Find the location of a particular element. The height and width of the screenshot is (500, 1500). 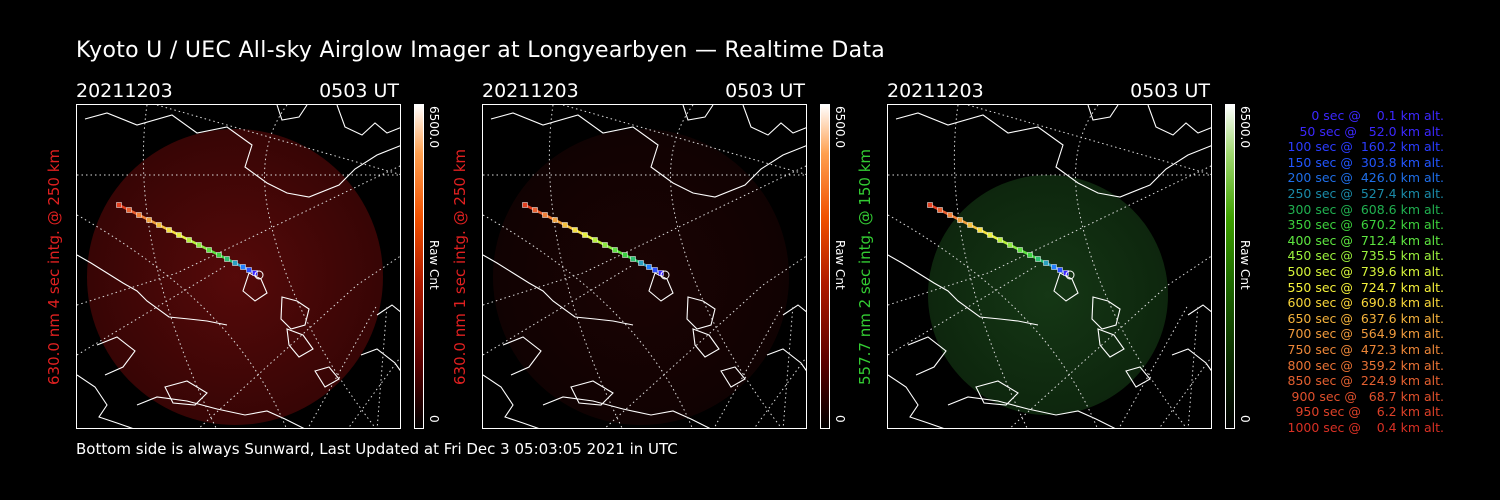

legend-row: 450 sec @ 735.5 km alt. is located at coordinates (1364, 256).